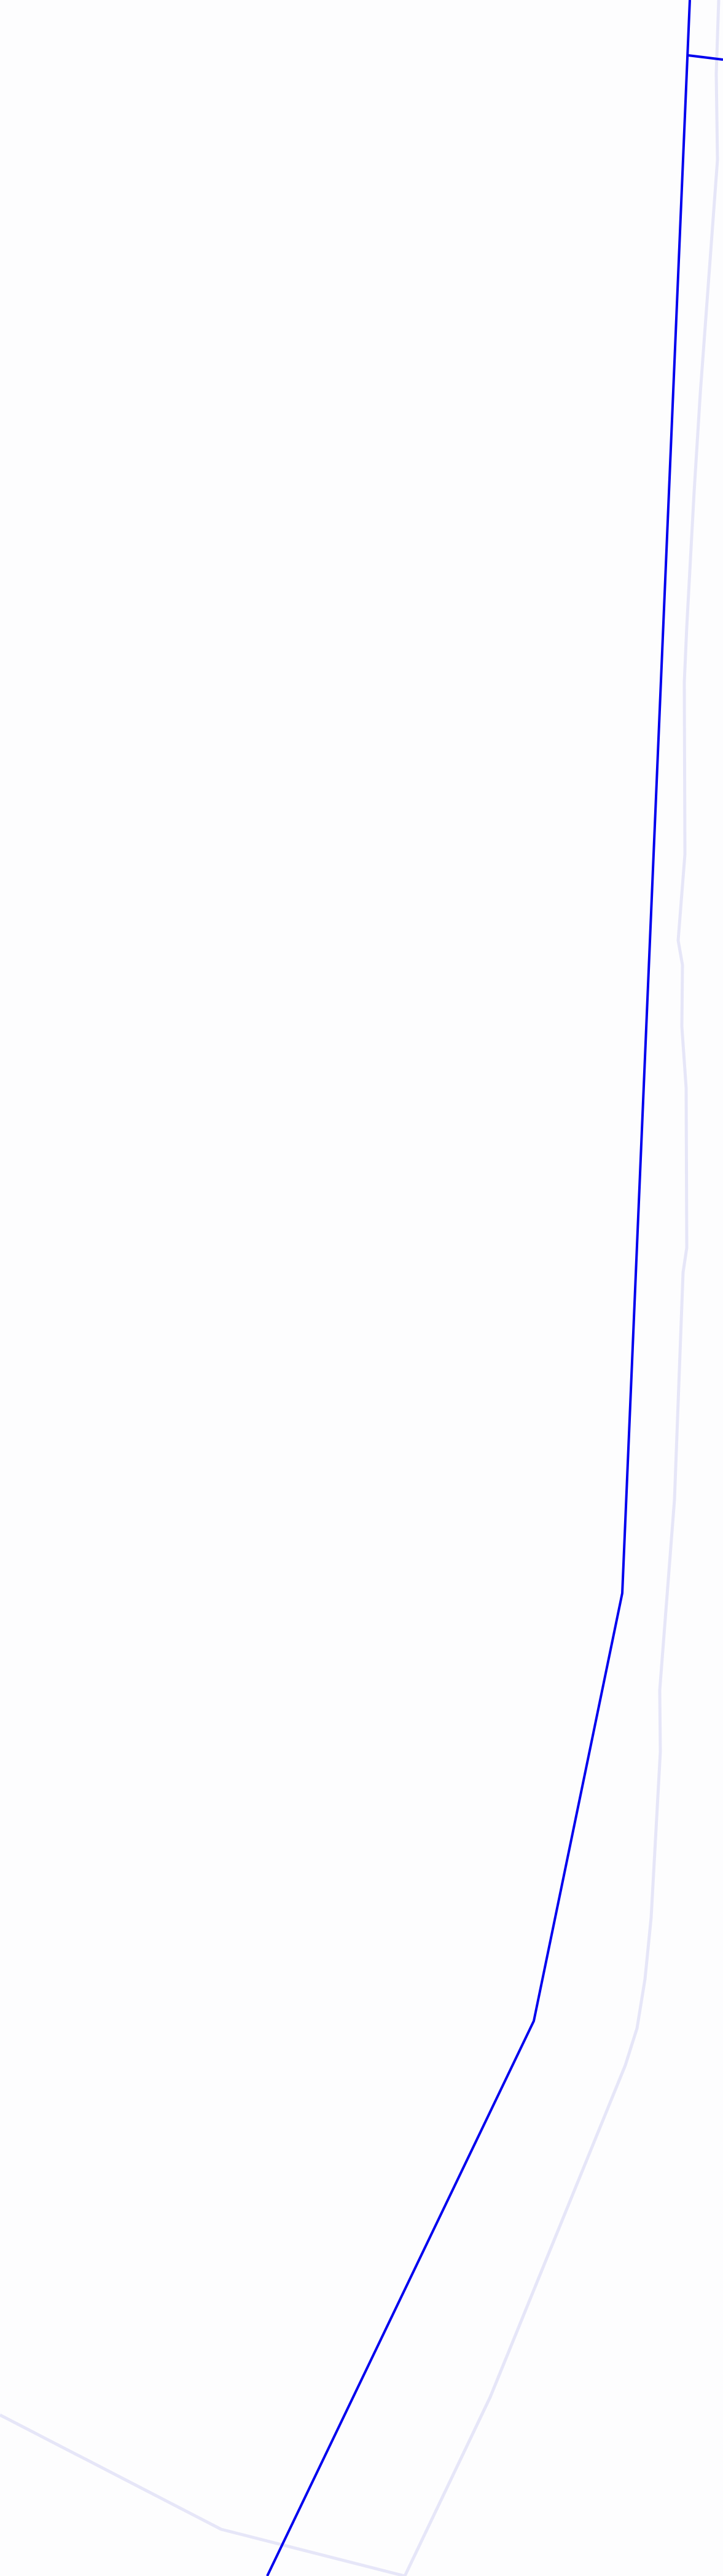 The width and height of the screenshot is (723, 2576). Describe the element at coordinates (705, 58) in the screenshot. I see `route-spur` at that location.